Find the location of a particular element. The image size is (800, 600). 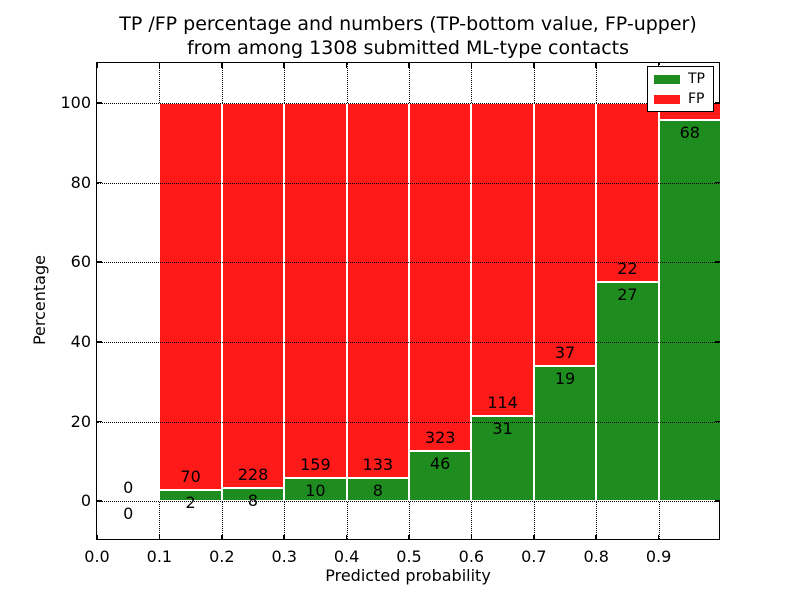

bar-tp-count-label: 31 is located at coordinates (502, 428).